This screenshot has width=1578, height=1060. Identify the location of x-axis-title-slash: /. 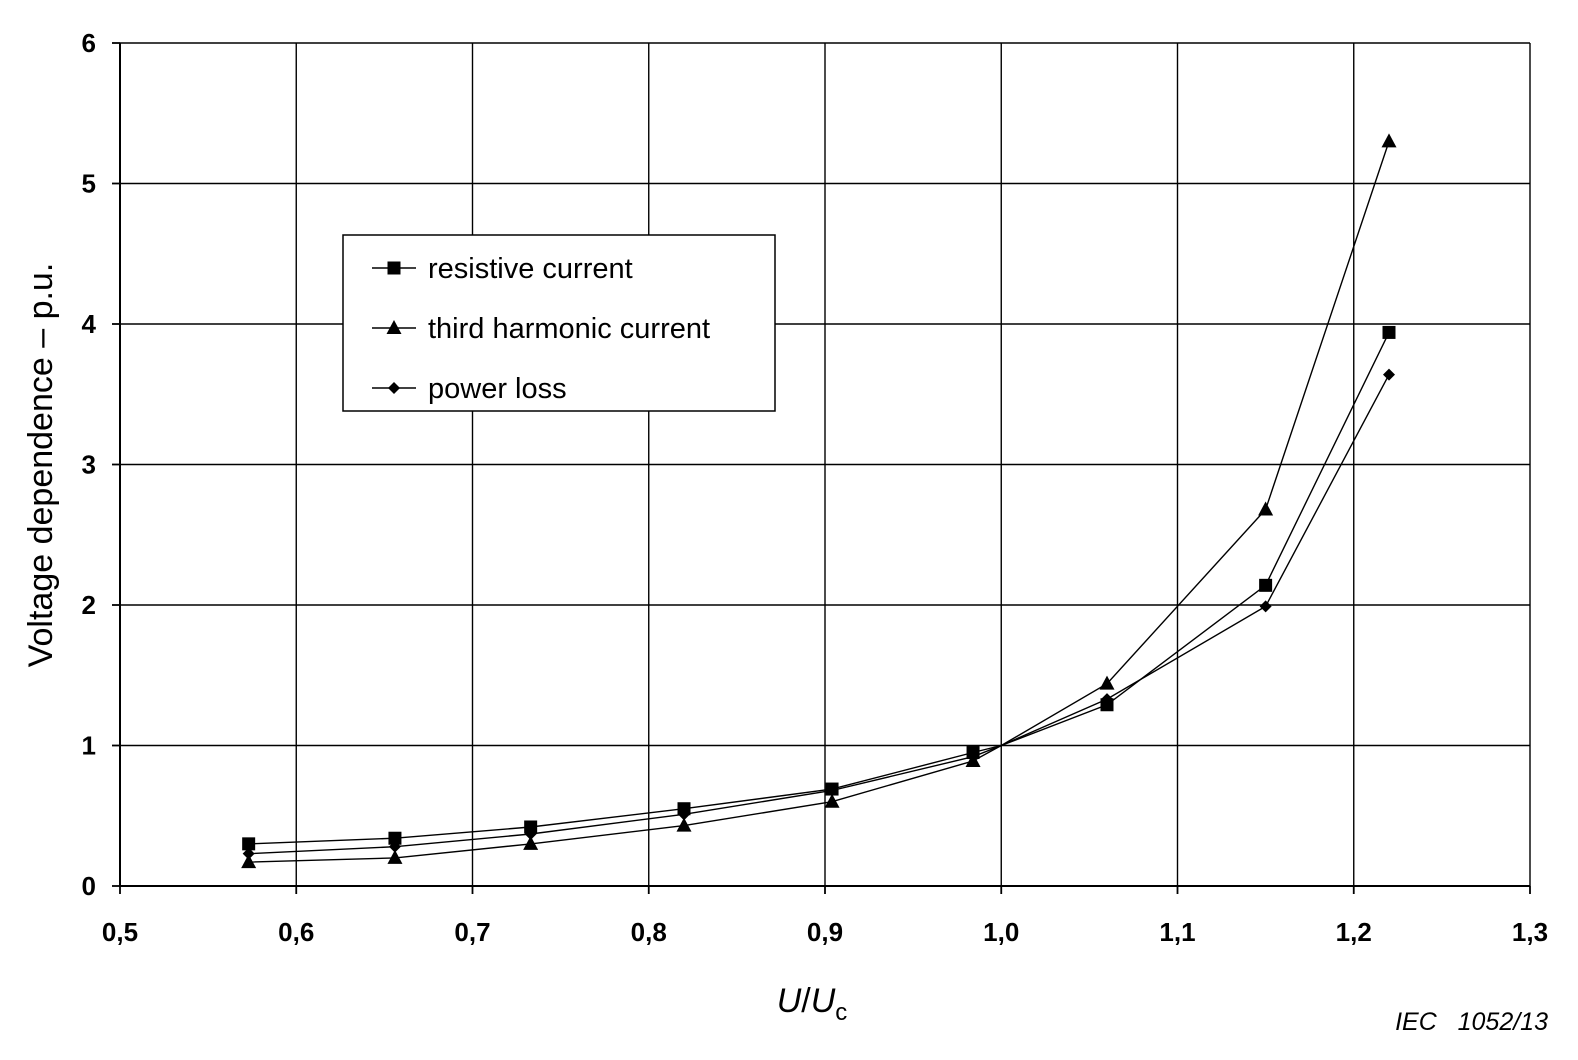
(806, 1001).